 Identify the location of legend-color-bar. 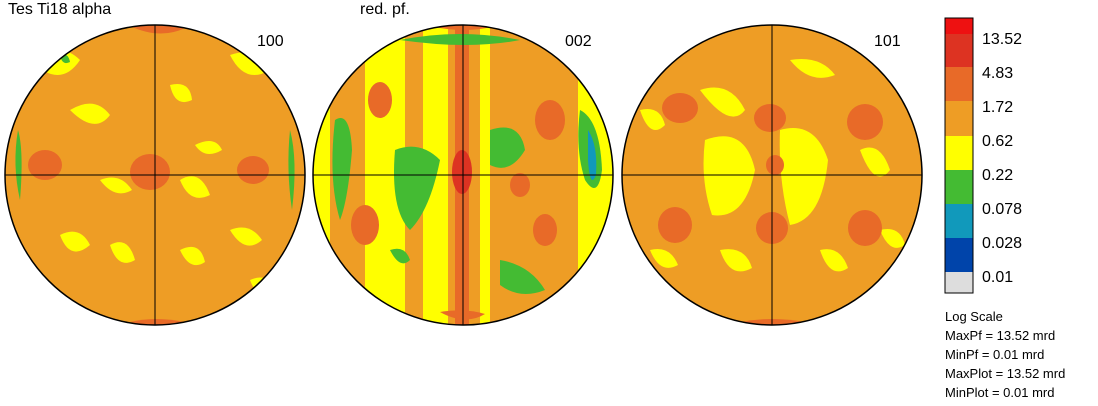
(959, 155).